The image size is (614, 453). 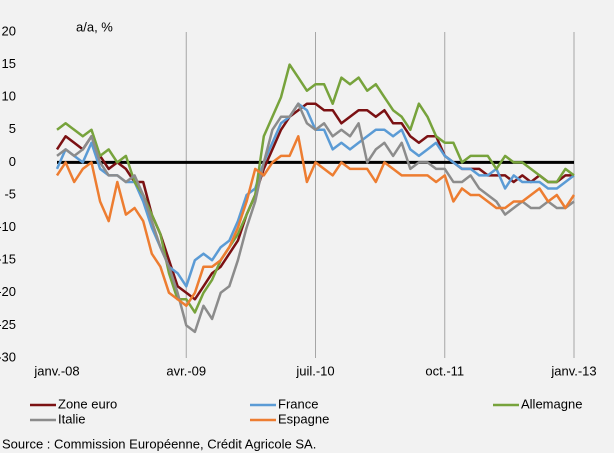 What do you see at coordinates (10, 193) in the screenshot?
I see `y-tick-label: -5` at bounding box center [10, 193].